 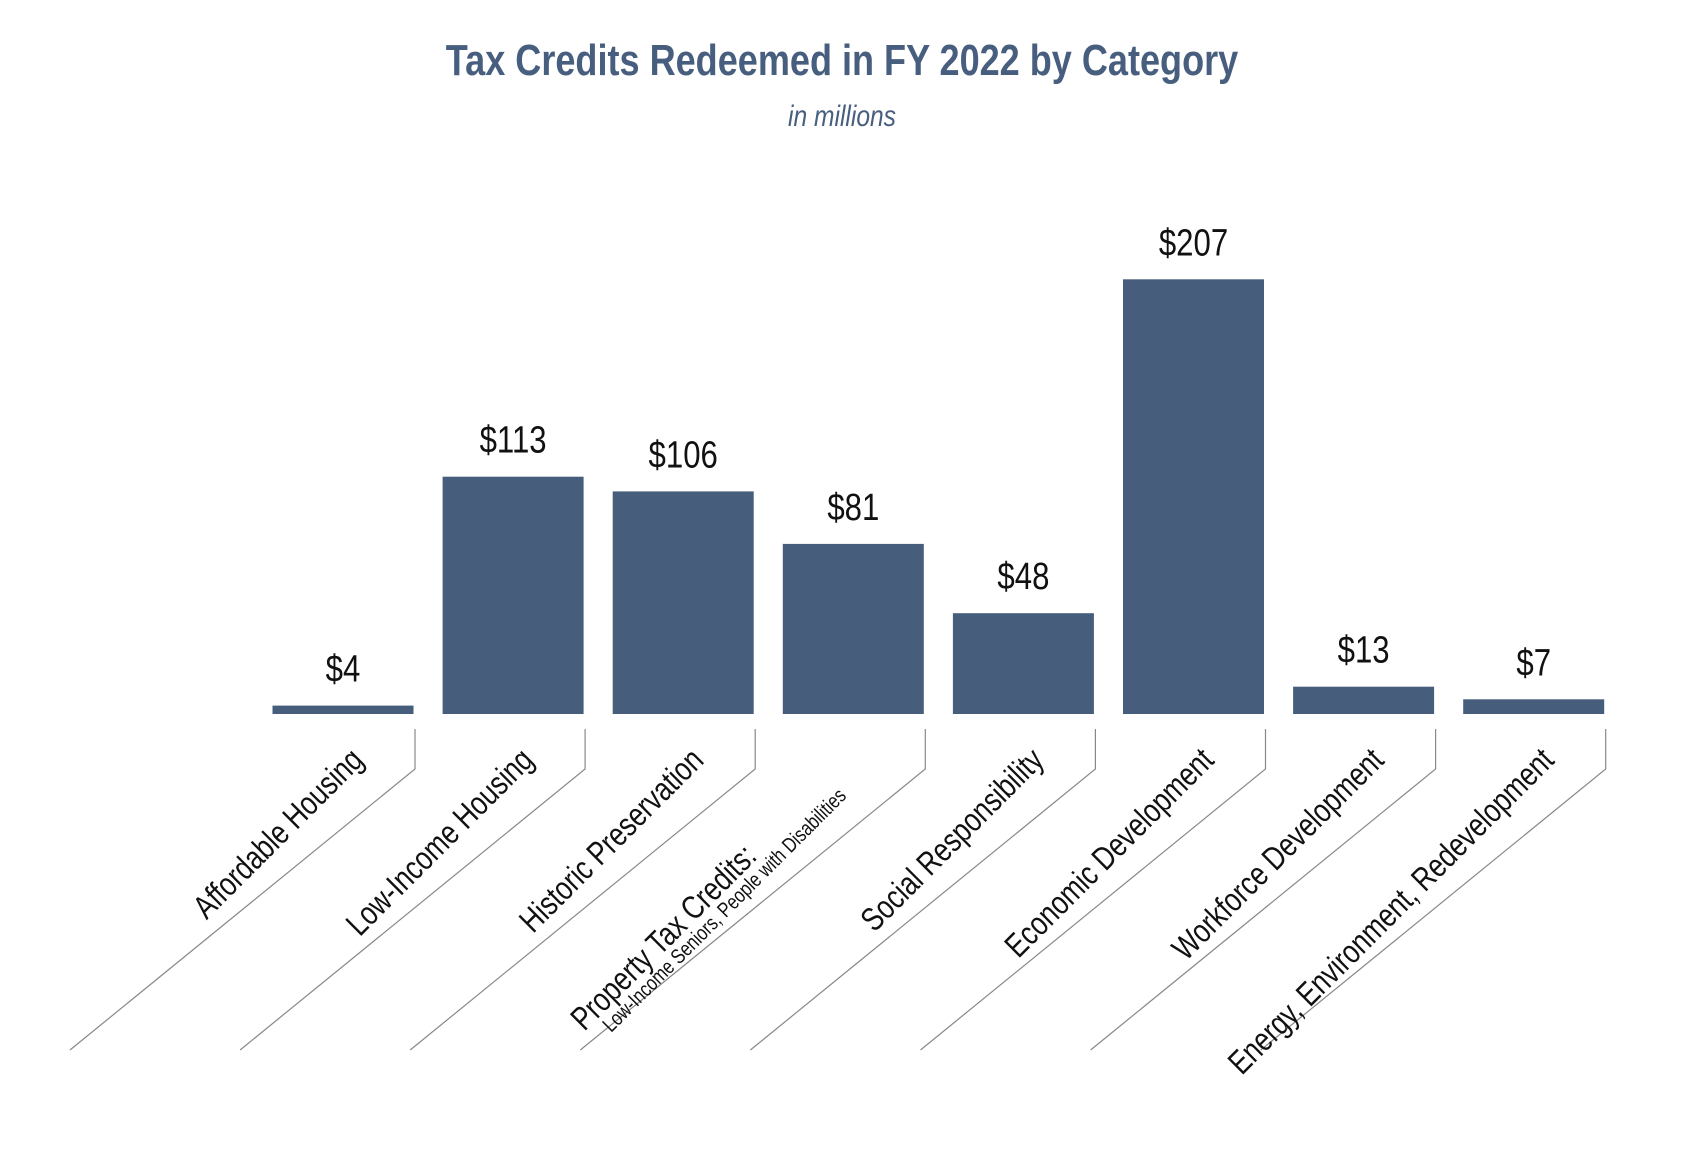 I want to click on value-label-group: $7, so click(x=1533, y=663).